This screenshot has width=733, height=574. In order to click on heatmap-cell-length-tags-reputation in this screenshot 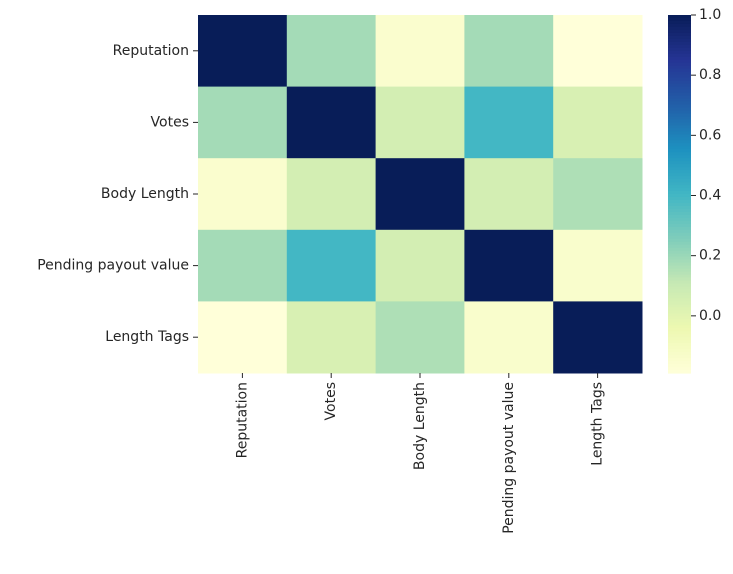, I will do `click(243, 337)`.